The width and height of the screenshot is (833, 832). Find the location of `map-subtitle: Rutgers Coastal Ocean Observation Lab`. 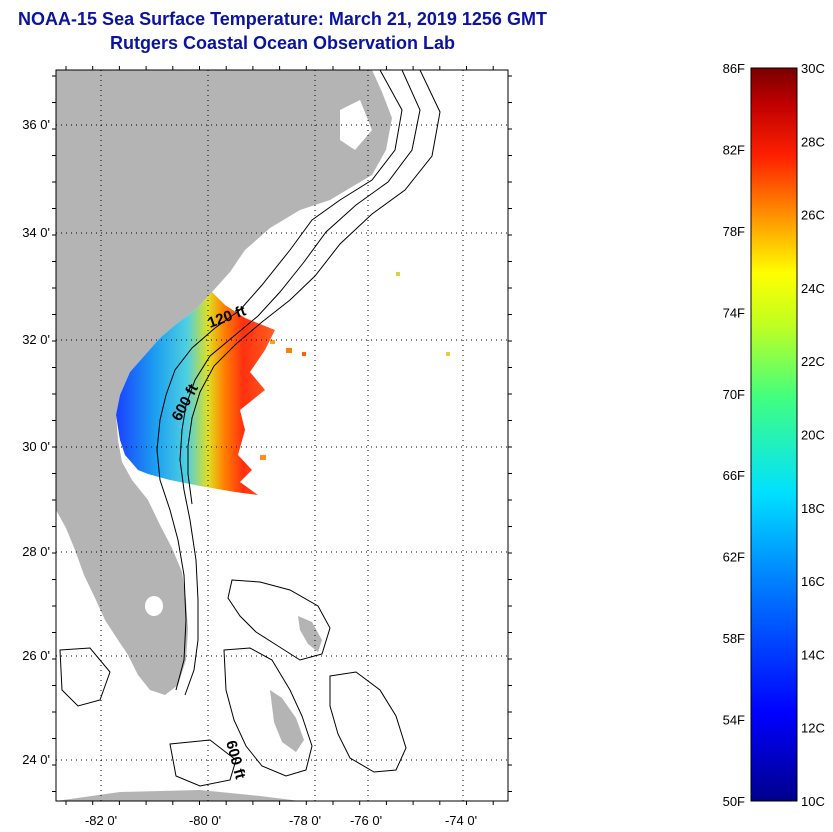

map-subtitle: Rutgers Coastal Ocean Observation Lab is located at coordinates (282, 43).